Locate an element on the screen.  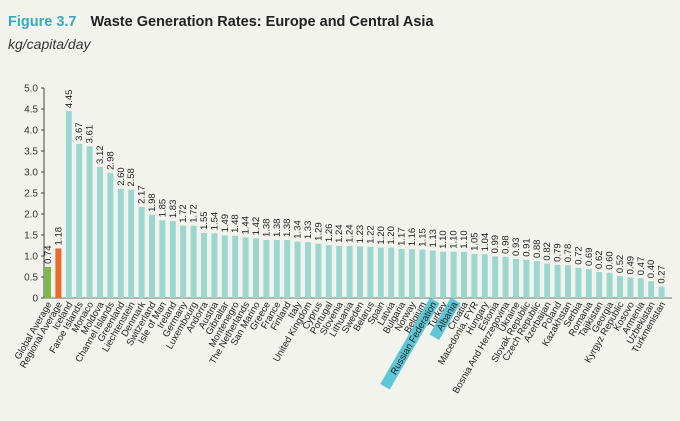
bar-value-label: 2.60 is located at coordinates (121, 176).